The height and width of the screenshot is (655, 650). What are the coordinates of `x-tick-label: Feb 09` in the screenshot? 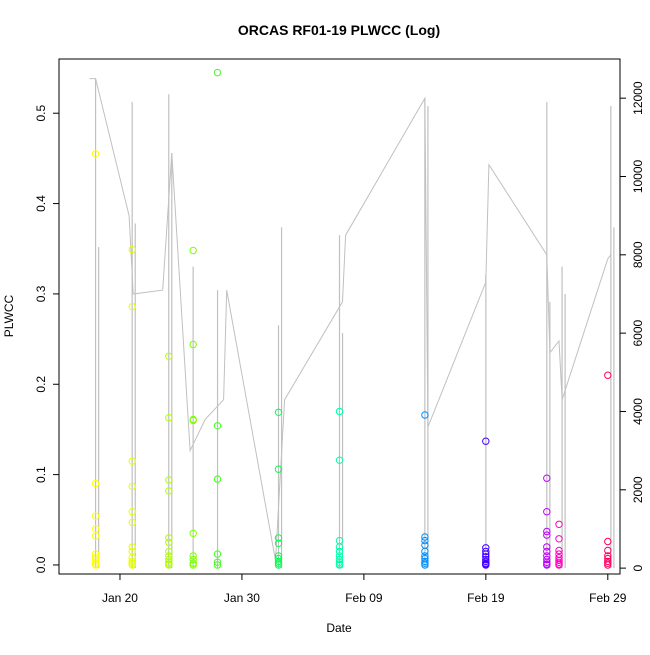 It's located at (364, 598).